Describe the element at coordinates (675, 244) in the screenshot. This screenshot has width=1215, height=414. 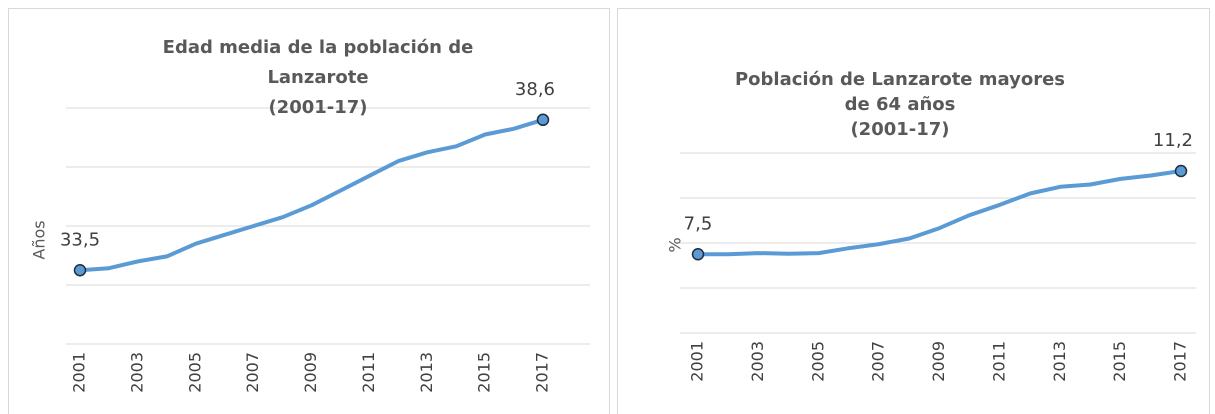
I see `y-axis-label: %` at that location.